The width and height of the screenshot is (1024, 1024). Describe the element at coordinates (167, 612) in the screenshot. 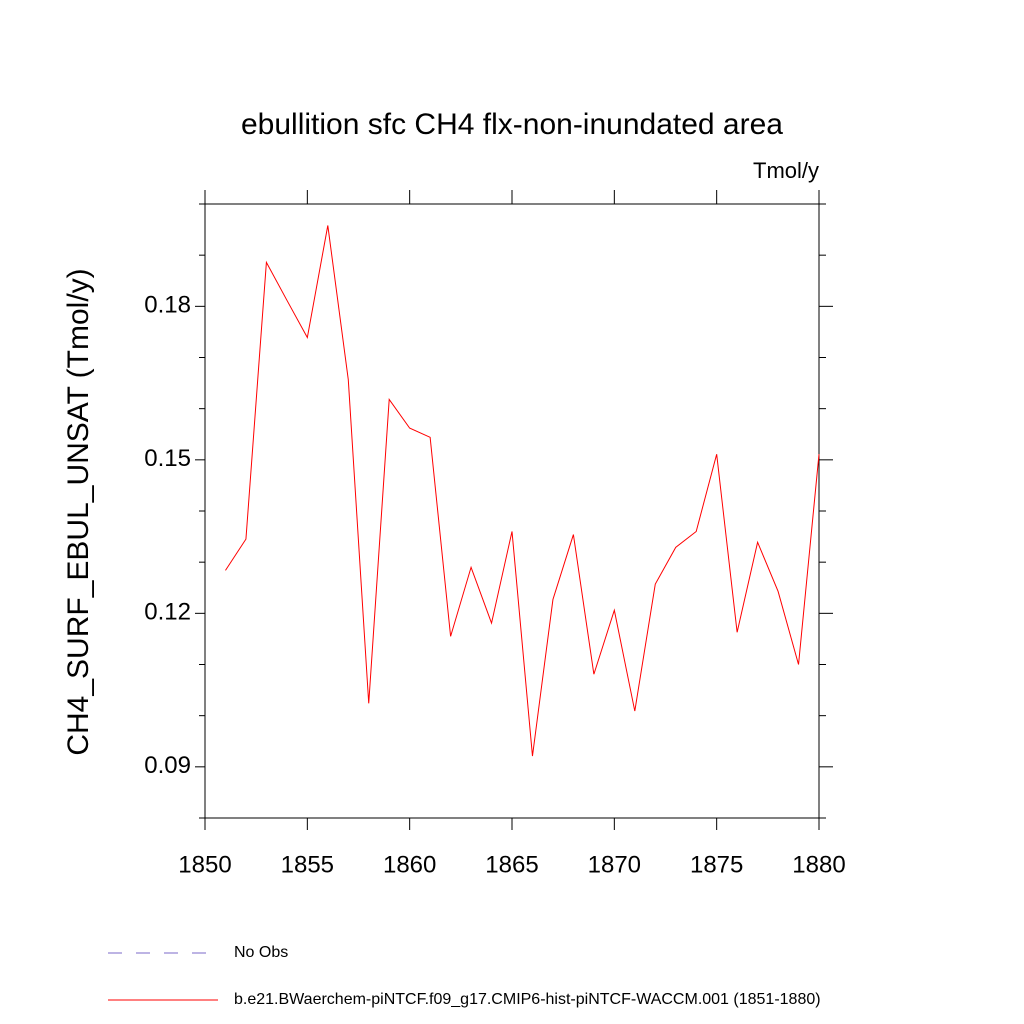

I see `y-tick-label: 0.12` at that location.